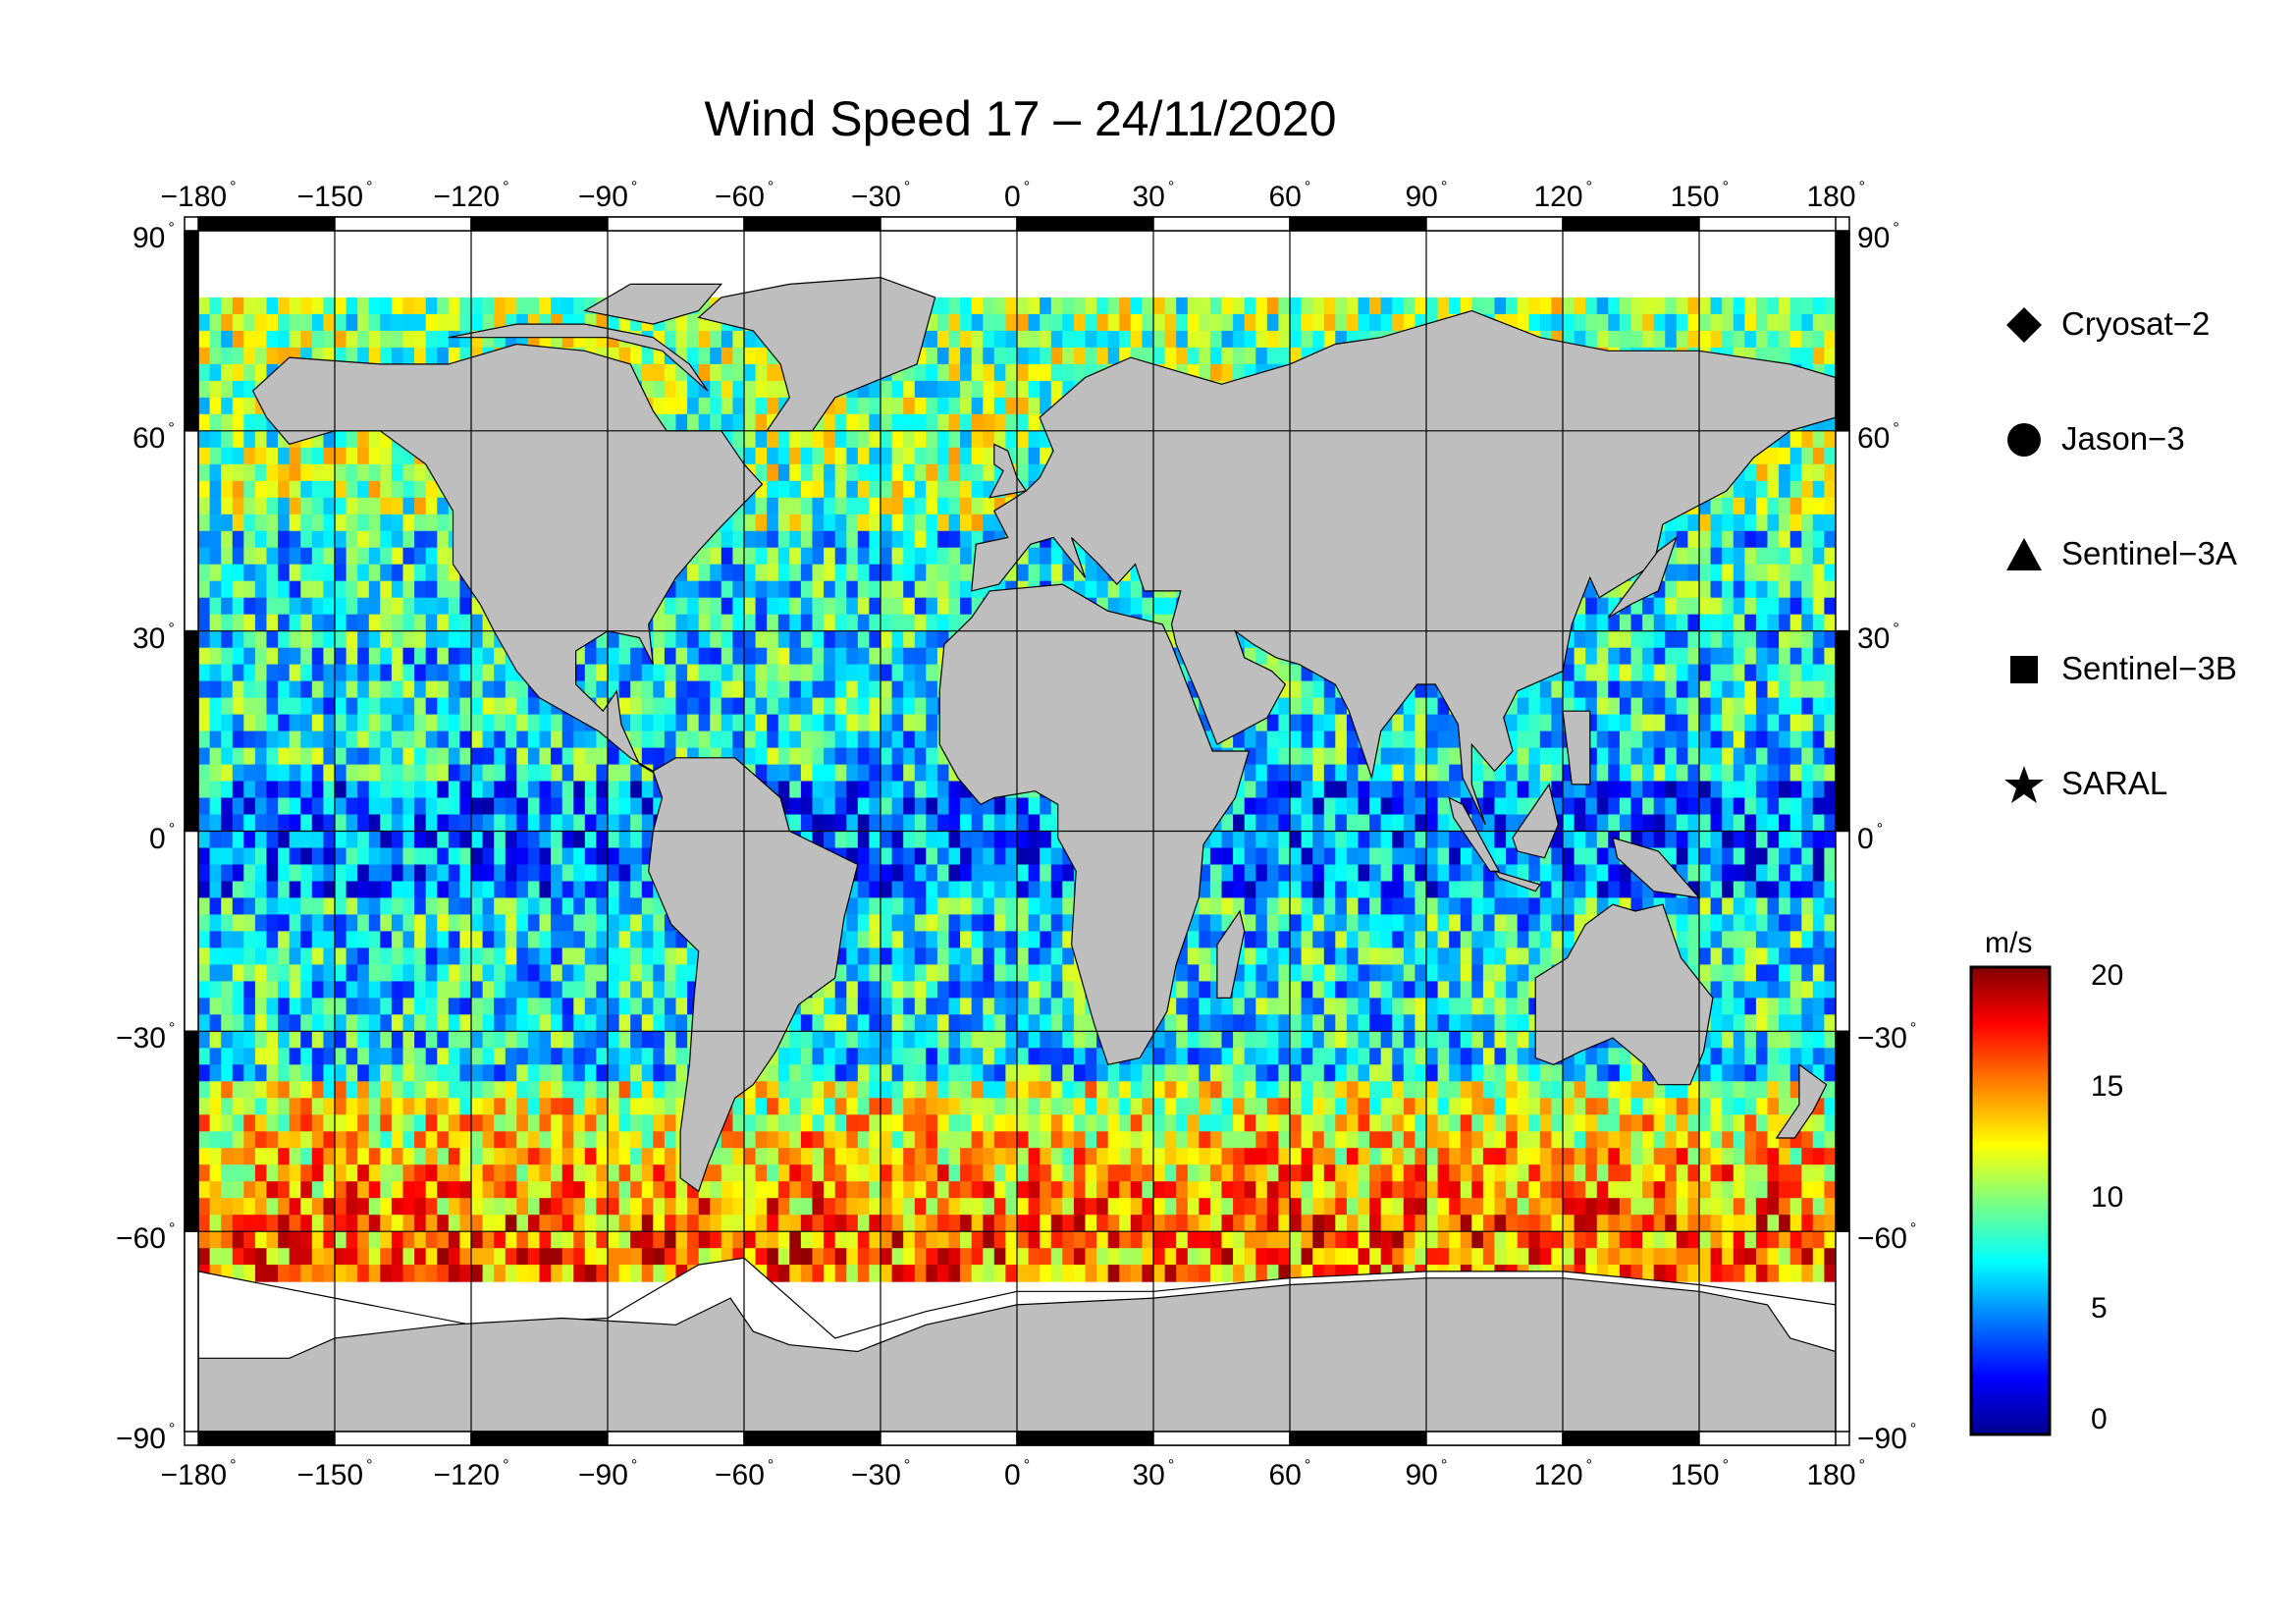 The height and width of the screenshot is (1623, 2296). Describe the element at coordinates (744, 1474) in the screenshot. I see `longitude-tick-bottom: −60 °` at that location.